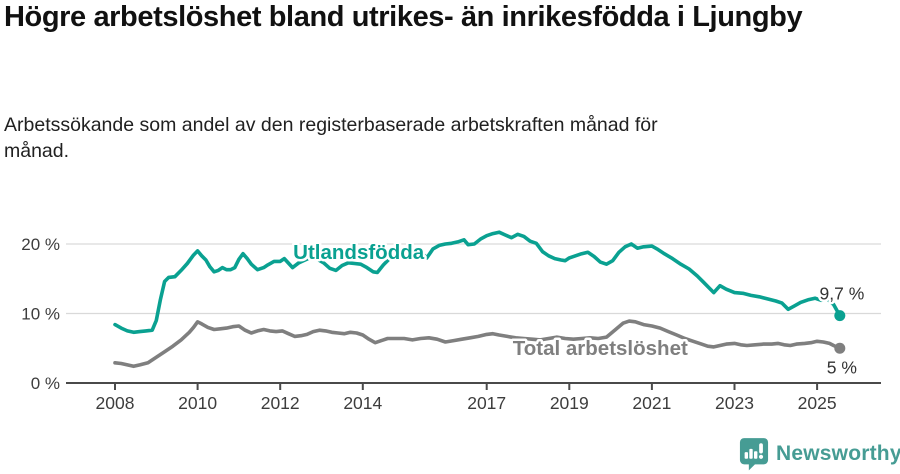 The height and width of the screenshot is (474, 900). What do you see at coordinates (651, 403) in the screenshot?
I see `x-tick-label: 2021` at bounding box center [651, 403].